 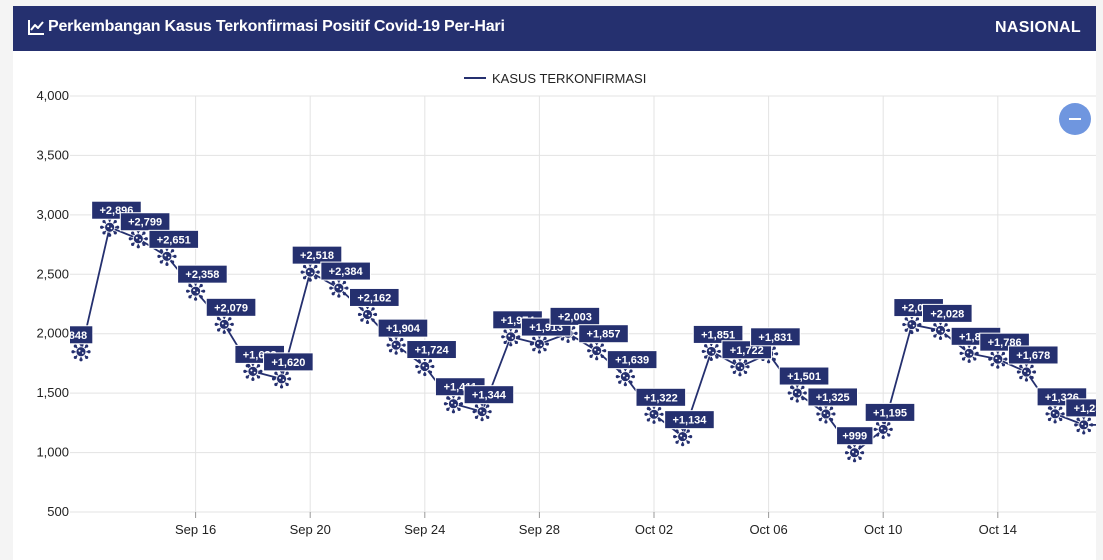 I want to click on data-label: +1,233, so click(x=1080, y=408).